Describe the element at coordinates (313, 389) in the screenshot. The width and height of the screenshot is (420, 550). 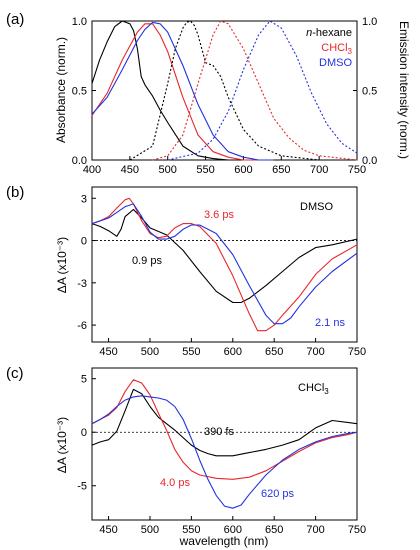
I see `panel-c-solvent-label: CHCl3` at that location.